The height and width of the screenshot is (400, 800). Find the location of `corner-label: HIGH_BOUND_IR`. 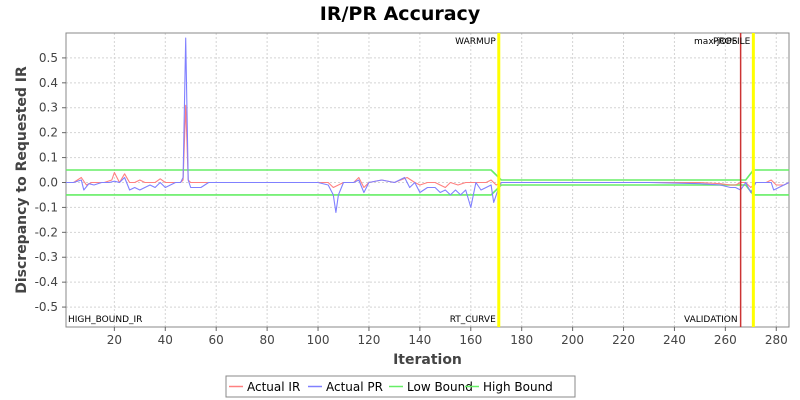

corner-label: HIGH_BOUND_IR is located at coordinates (105, 320).